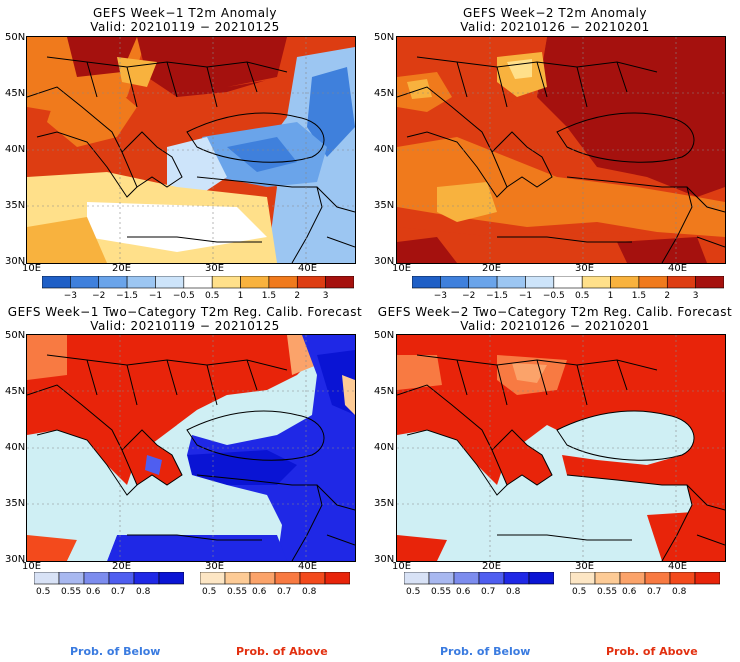 Image resolution: width=740 pixels, height=662 pixels. I want to click on panel-valid: Valid: 20210126 − 20210201, so click(555, 326).